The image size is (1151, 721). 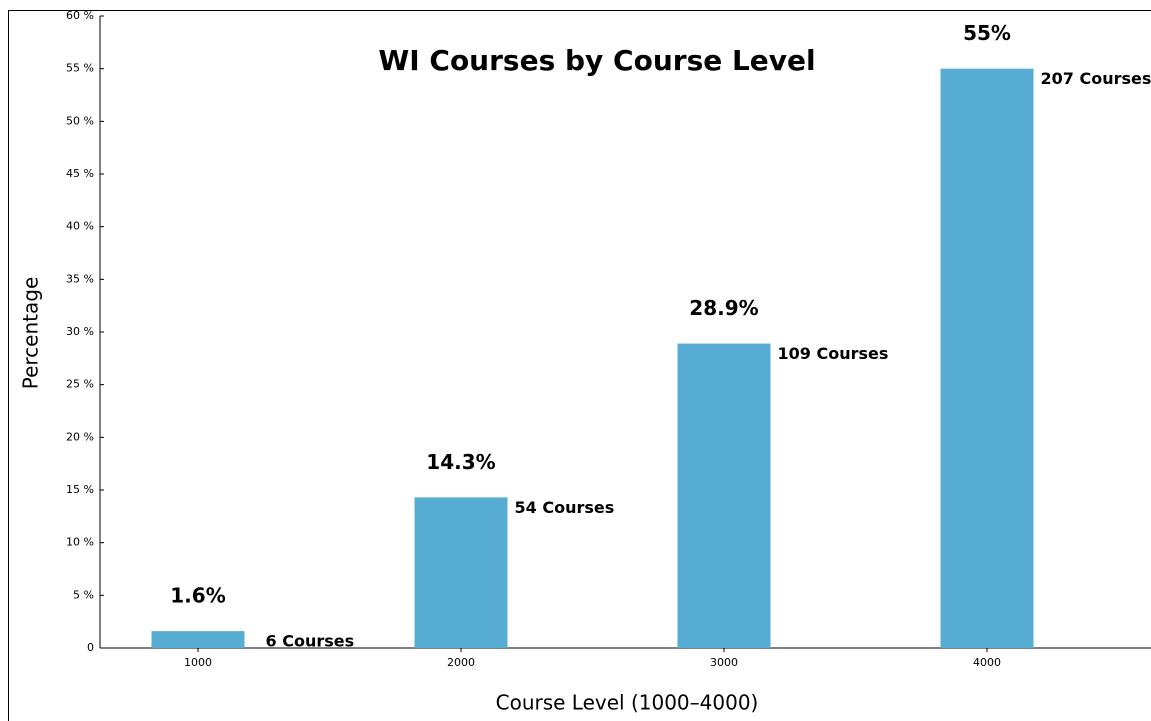 What do you see at coordinates (627, 703) in the screenshot?
I see `x-axis-label: Course Level (1000–4000)` at bounding box center [627, 703].